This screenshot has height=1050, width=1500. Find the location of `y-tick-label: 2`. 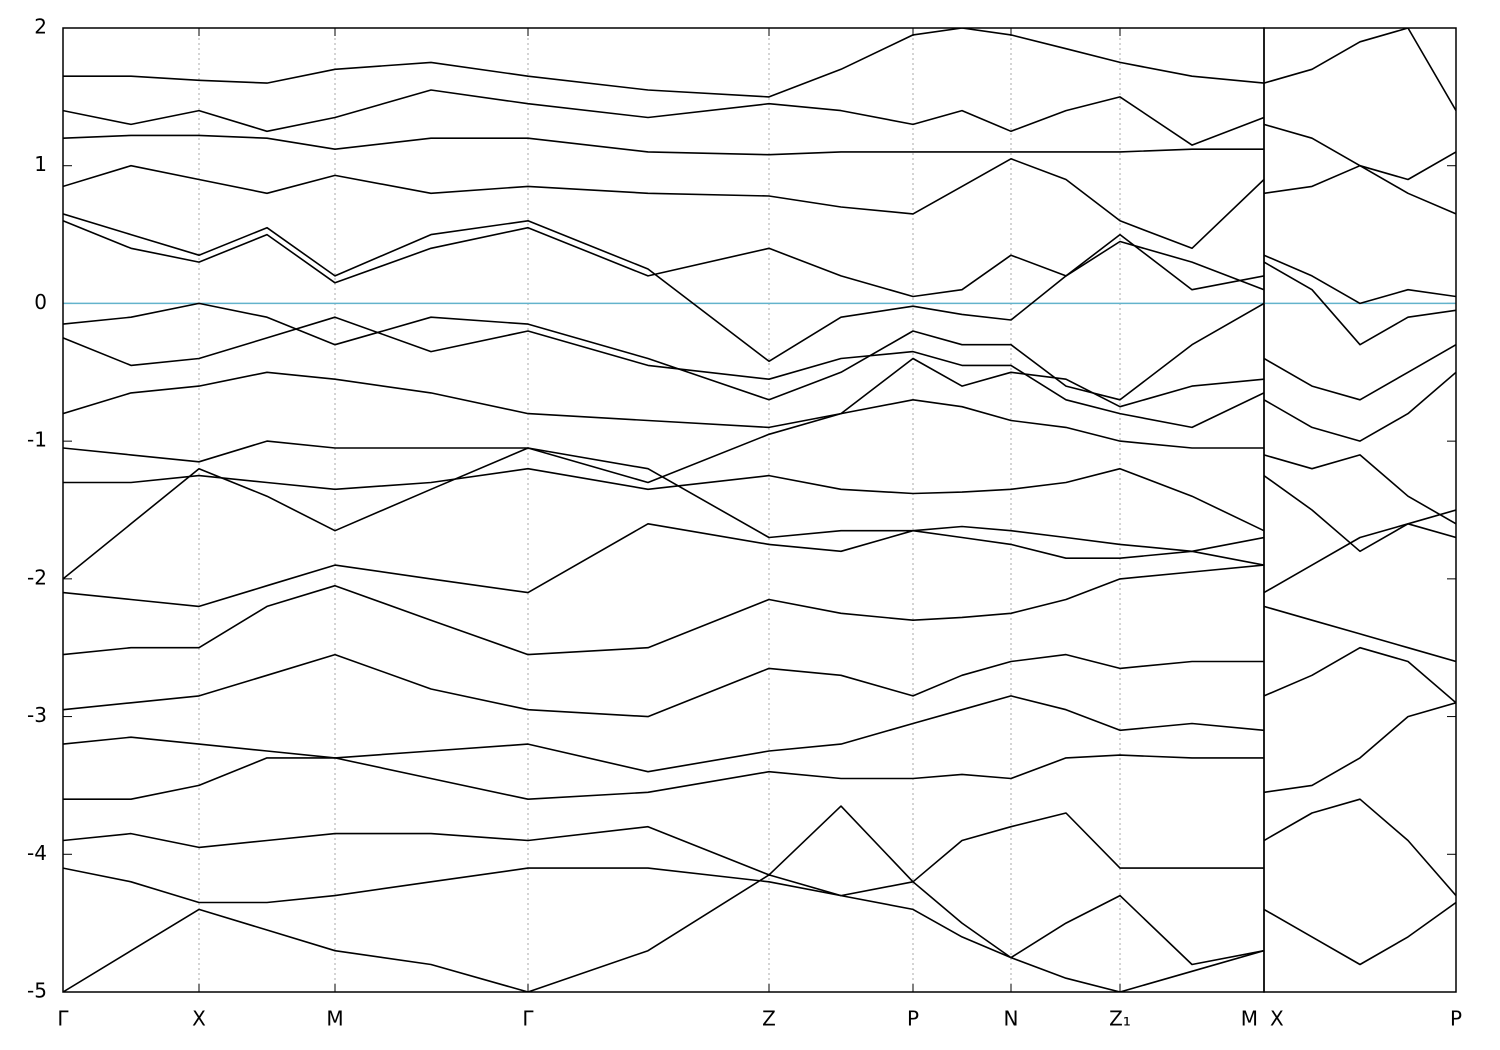

y-tick-label: 2 is located at coordinates (40, 27).